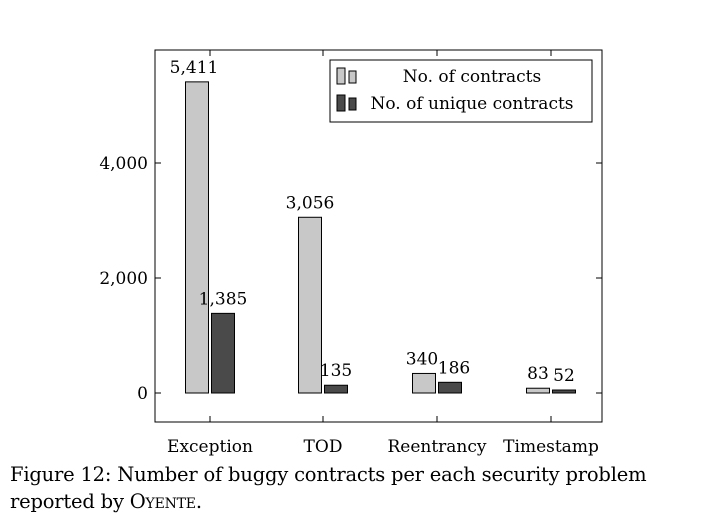  Describe the element at coordinates (422, 359) in the screenshot. I see `bar-value-label: 340` at that location.